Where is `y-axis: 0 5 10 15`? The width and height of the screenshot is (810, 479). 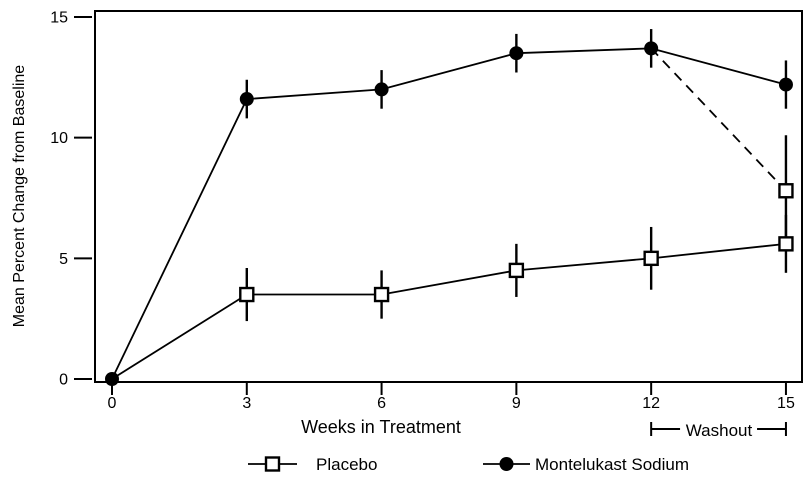
y-axis: 0 5 10 15 is located at coordinates (71, 199).